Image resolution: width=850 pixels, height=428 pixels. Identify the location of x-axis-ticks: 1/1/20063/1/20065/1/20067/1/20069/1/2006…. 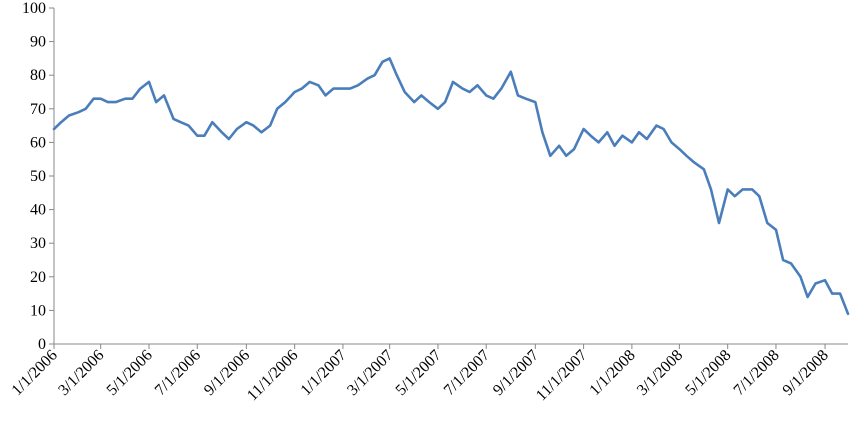
(420, 374).